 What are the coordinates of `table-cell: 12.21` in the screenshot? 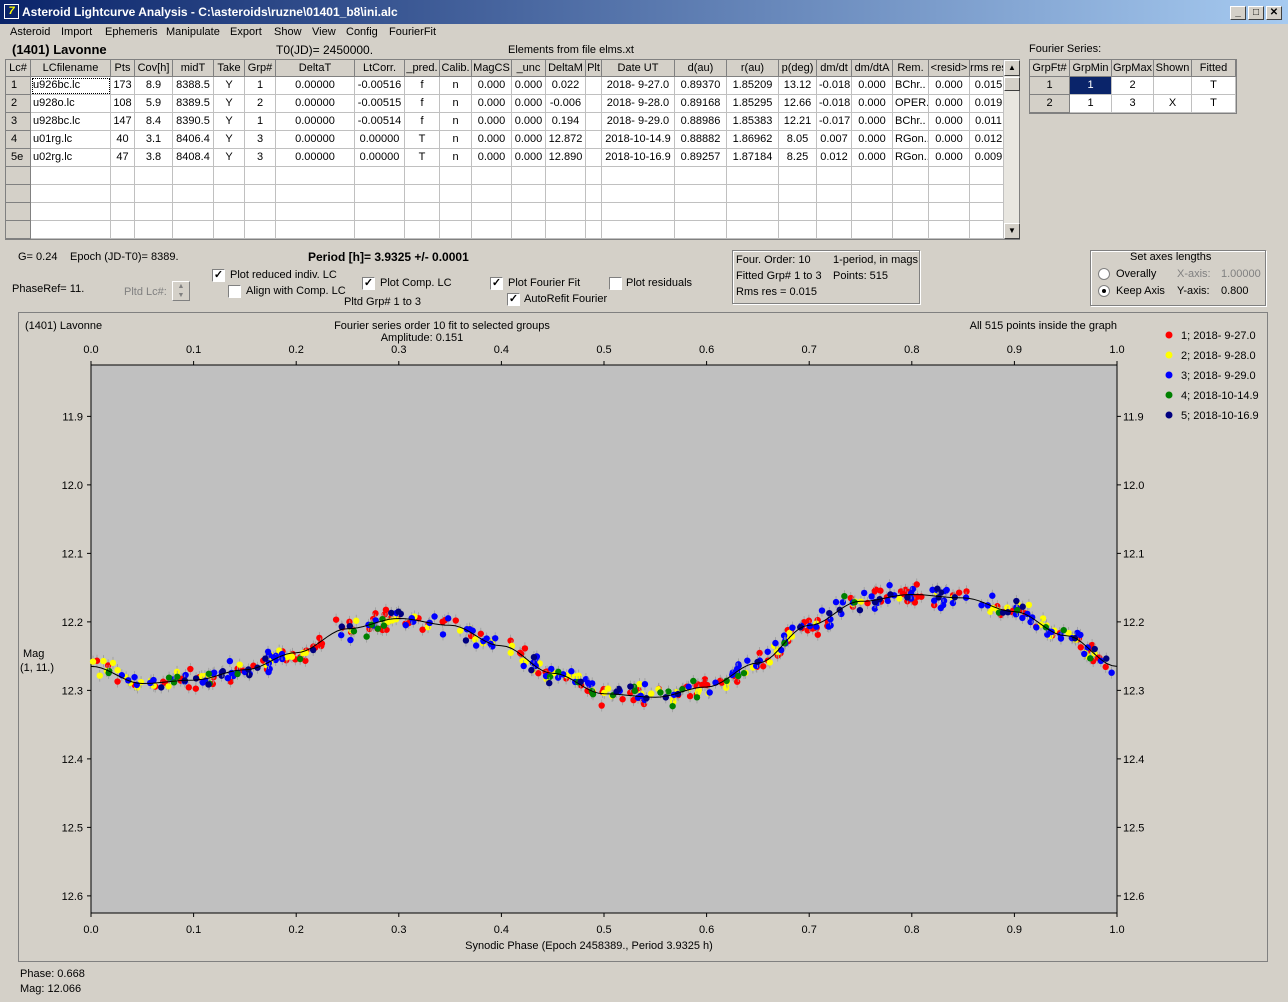 It's located at (798, 122).